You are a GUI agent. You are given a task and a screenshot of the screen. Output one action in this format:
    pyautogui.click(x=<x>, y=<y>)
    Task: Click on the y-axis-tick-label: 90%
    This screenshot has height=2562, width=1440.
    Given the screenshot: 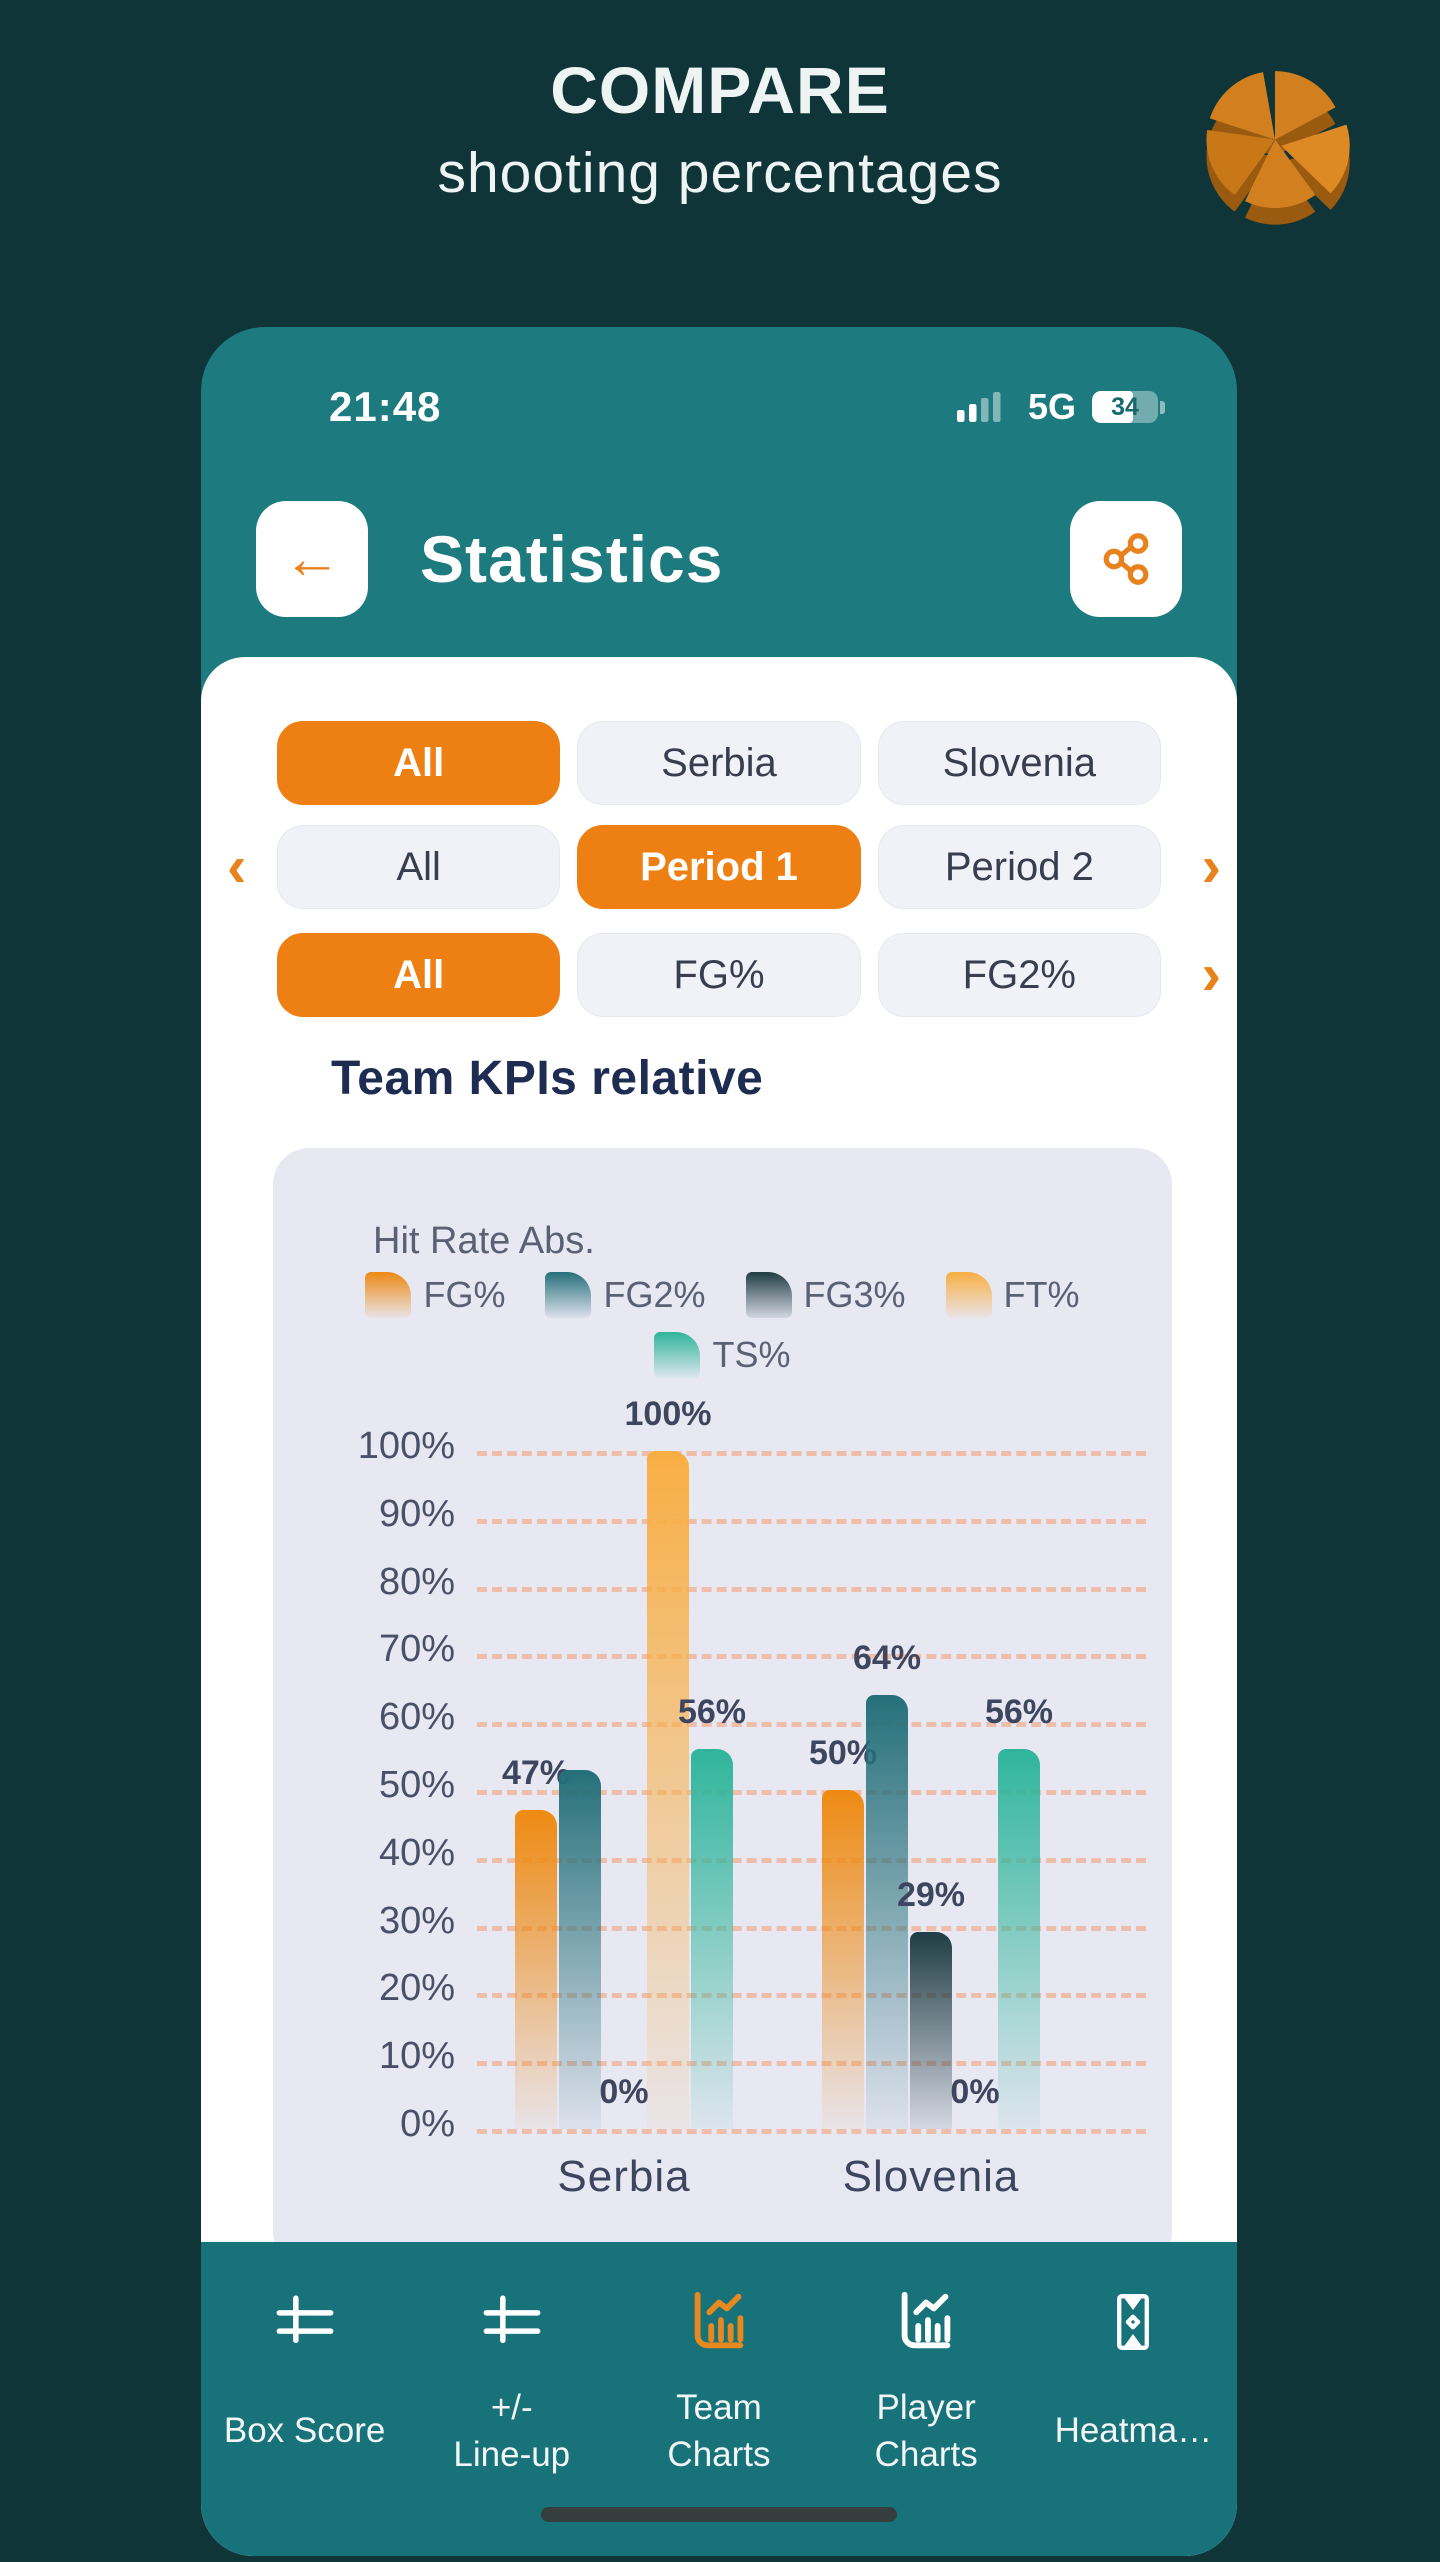 What is the action you would take?
    pyautogui.click(x=416, y=1513)
    